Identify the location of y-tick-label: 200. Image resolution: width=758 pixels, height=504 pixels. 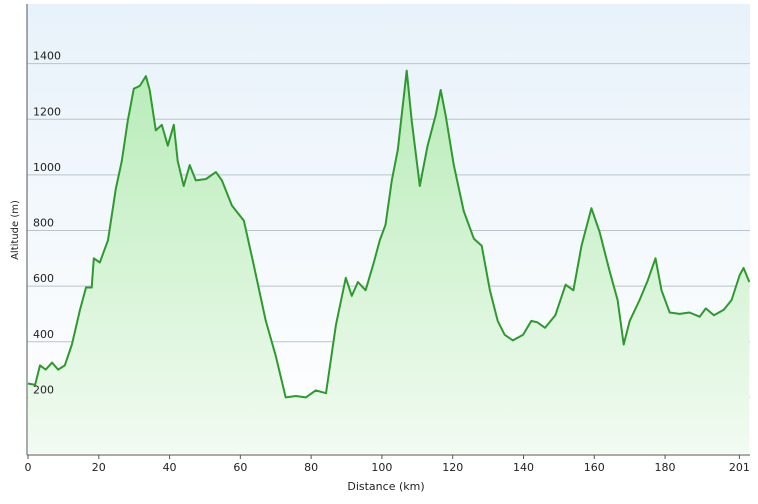
(43, 389).